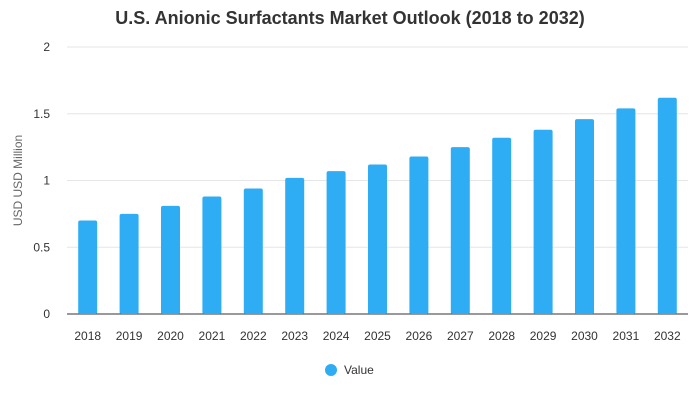 This screenshot has width=700, height=400. I want to click on x-tick-label: 2026, so click(419, 336).